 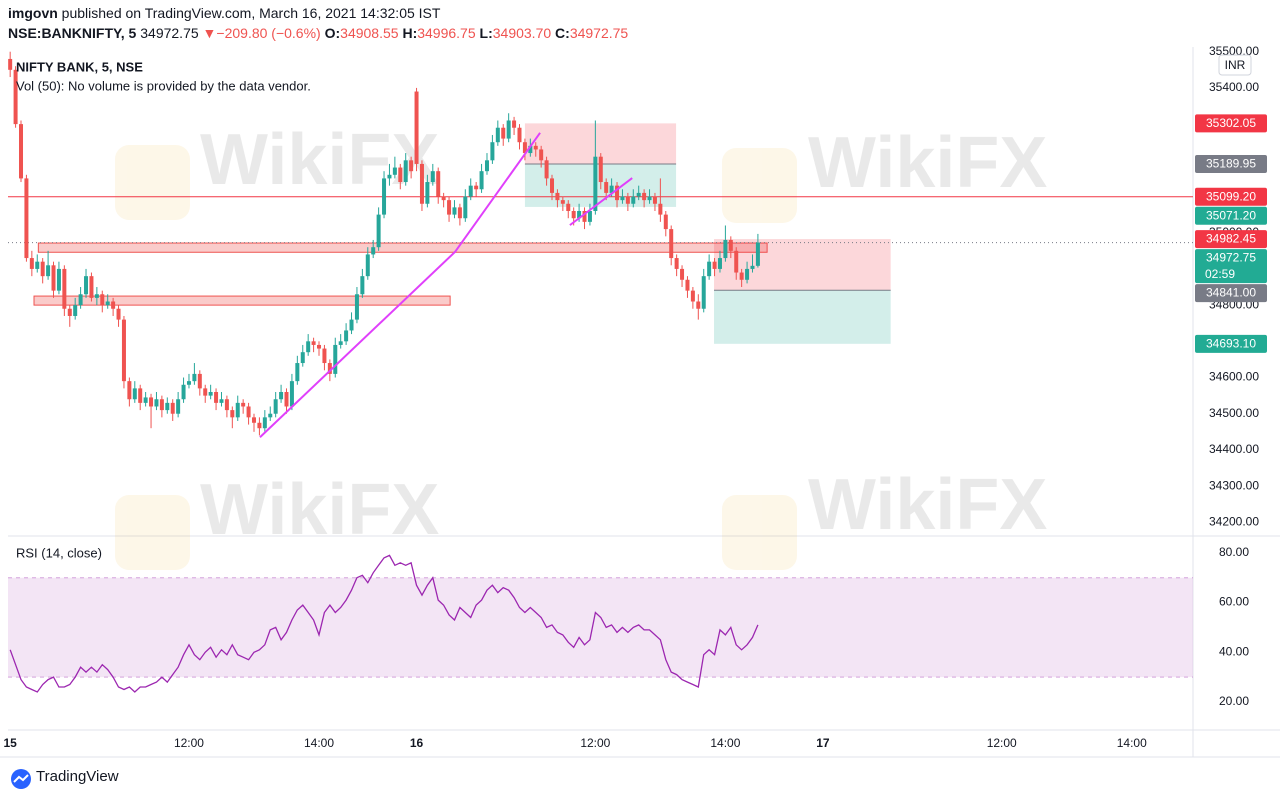 I want to click on x-tick-label: 12:00, so click(x=1002, y=743).